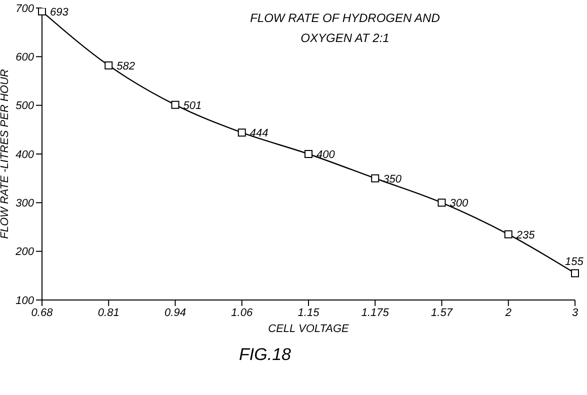 The height and width of the screenshot is (395, 587). What do you see at coordinates (525, 235) in the screenshot?
I see `data-label: 235` at bounding box center [525, 235].